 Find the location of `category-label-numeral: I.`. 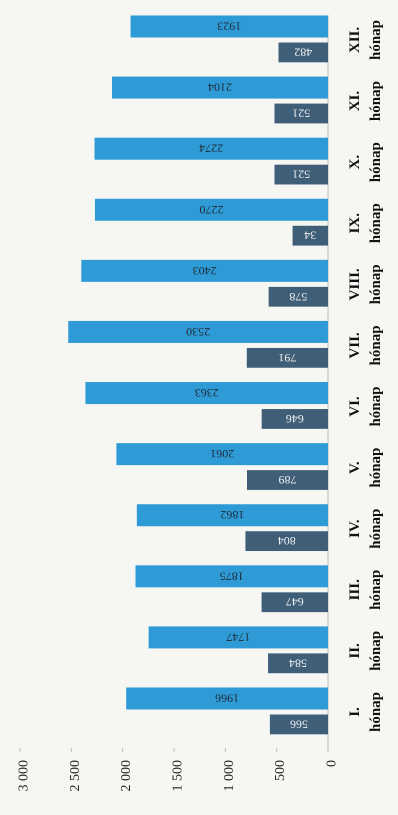

category-label-numeral: I. is located at coordinates (355, 712).